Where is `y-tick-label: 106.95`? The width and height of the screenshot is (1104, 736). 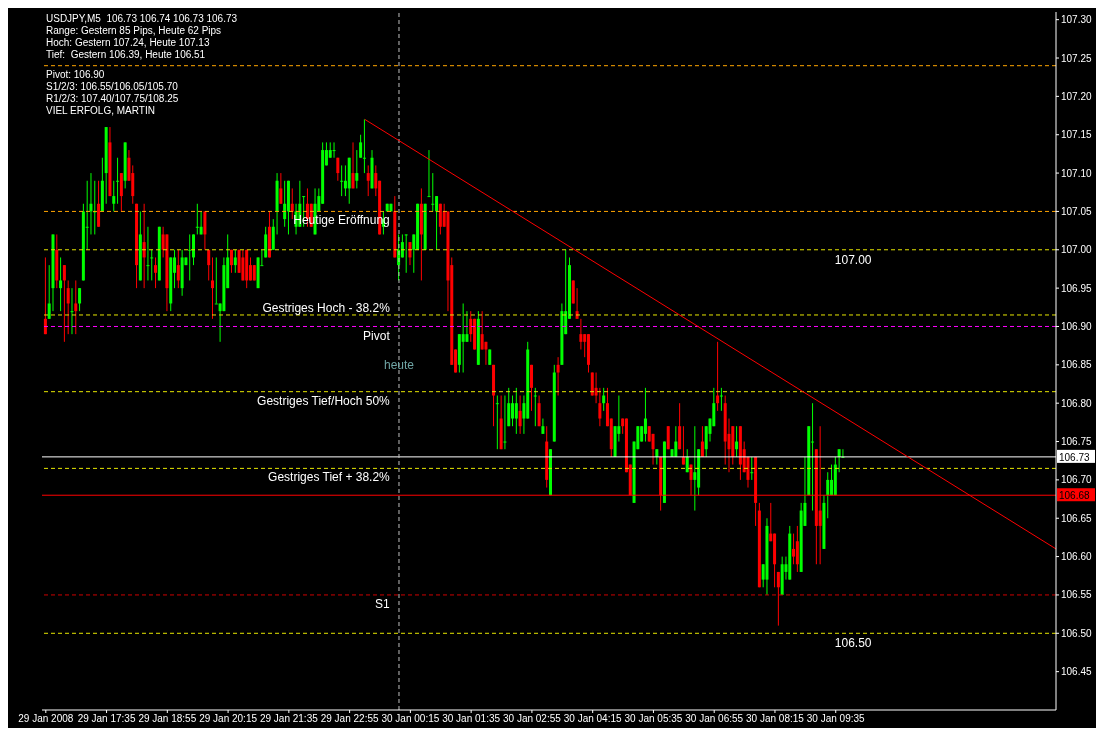 y-tick-label: 106.95 is located at coordinates (1077, 288).